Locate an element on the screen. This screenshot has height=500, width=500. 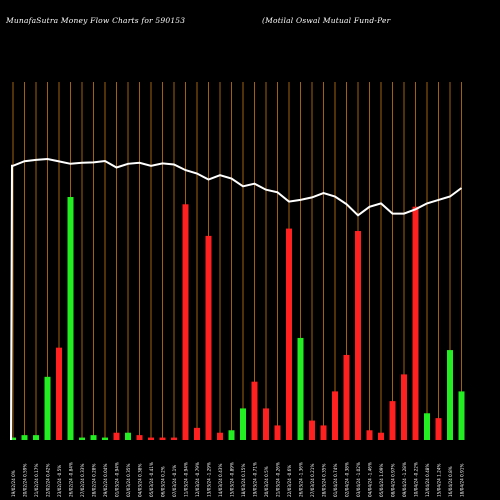
x-tick-label: 02/03/24 0.35% is located at coordinates (128, 480).